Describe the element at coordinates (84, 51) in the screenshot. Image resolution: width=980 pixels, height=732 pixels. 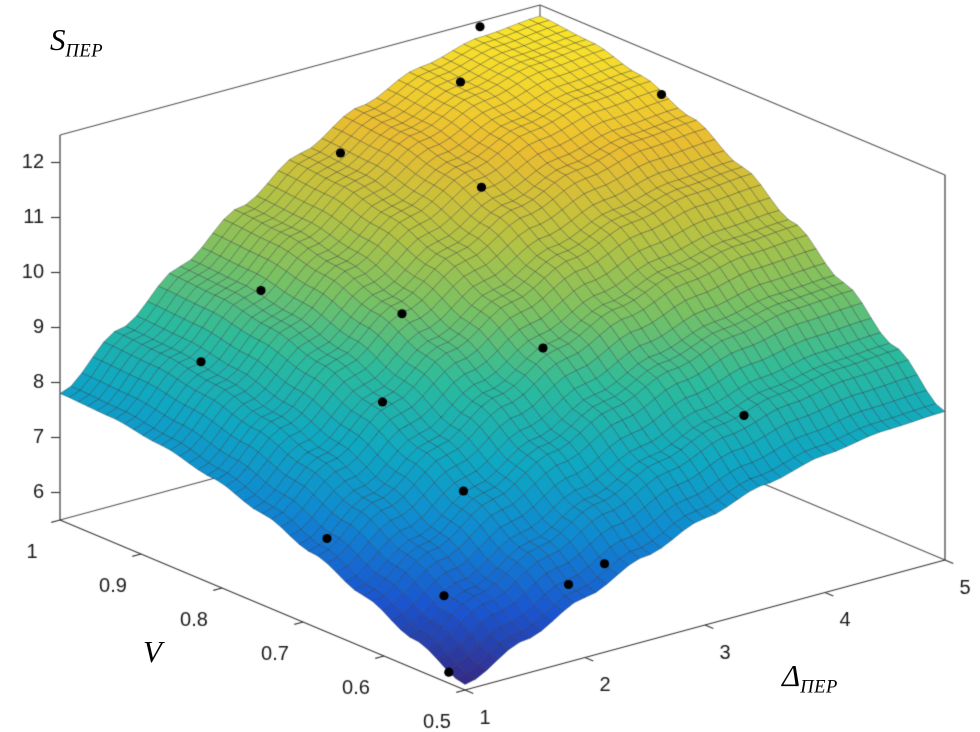
I see `z-axis-label-sub: ПЕР` at that location.